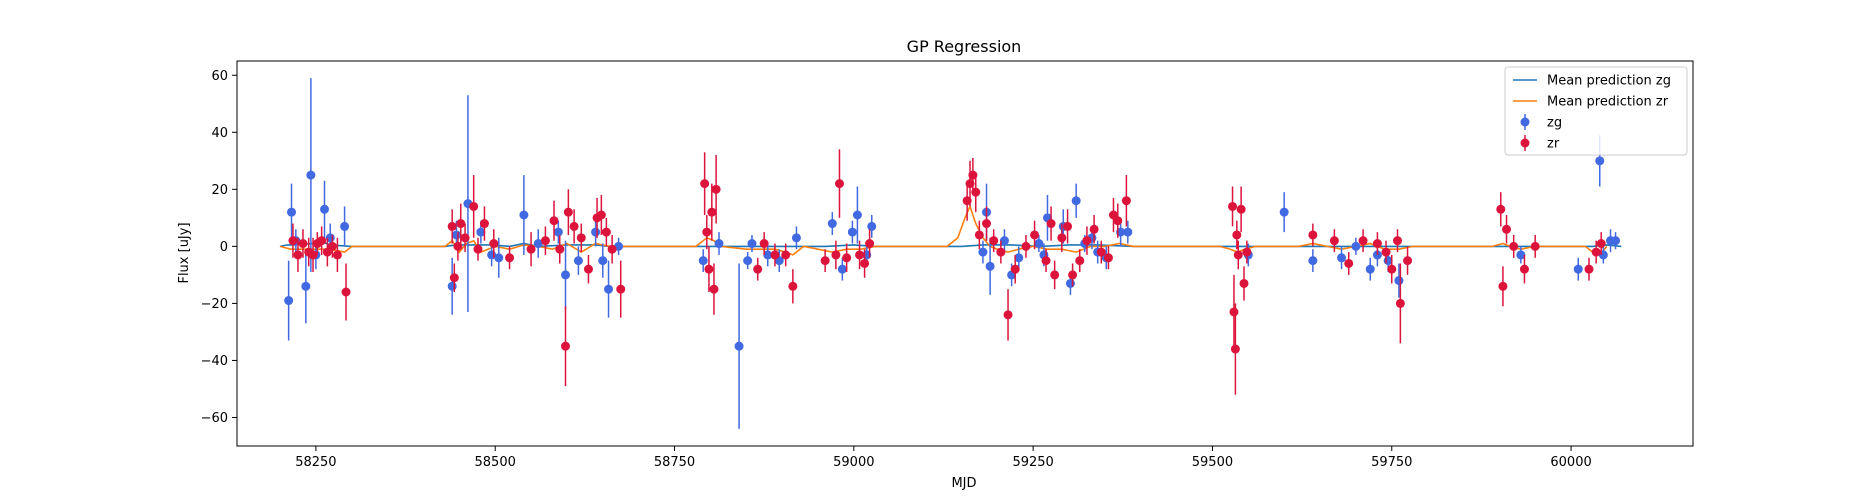 The width and height of the screenshot is (1875, 500). Describe the element at coordinates (224, 247) in the screenshot. I see `y-tick-label: 0` at that location.